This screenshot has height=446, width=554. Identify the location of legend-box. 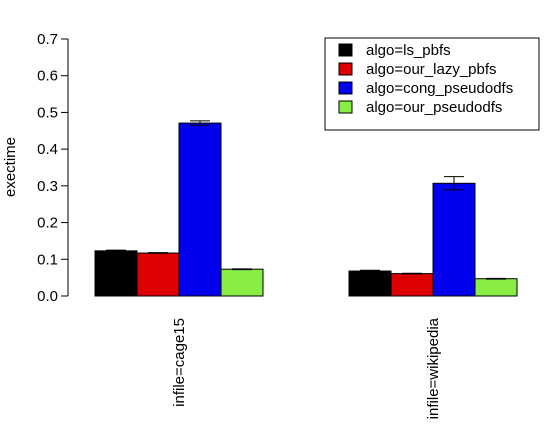
(432, 84).